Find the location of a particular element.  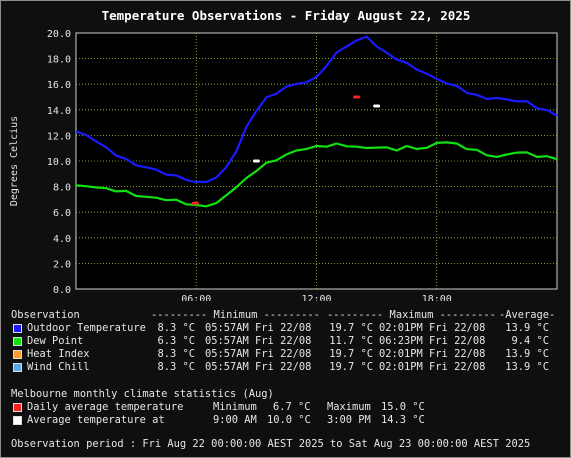

daily-max-value: 15.0 °C is located at coordinates (403, 407).